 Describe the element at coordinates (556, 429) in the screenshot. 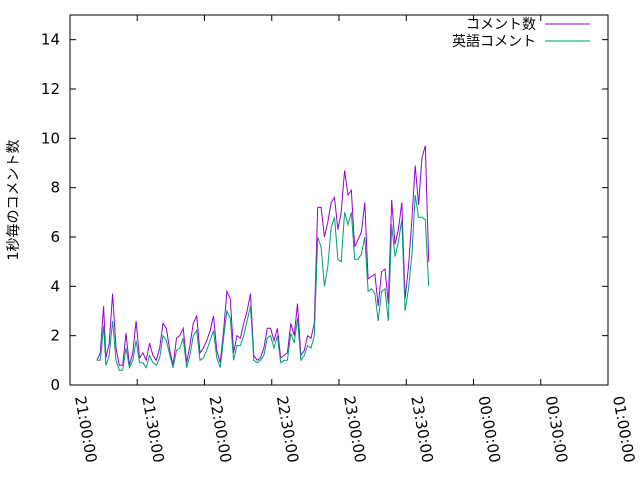

I see `x-tick-label: 00:30:00` at that location.